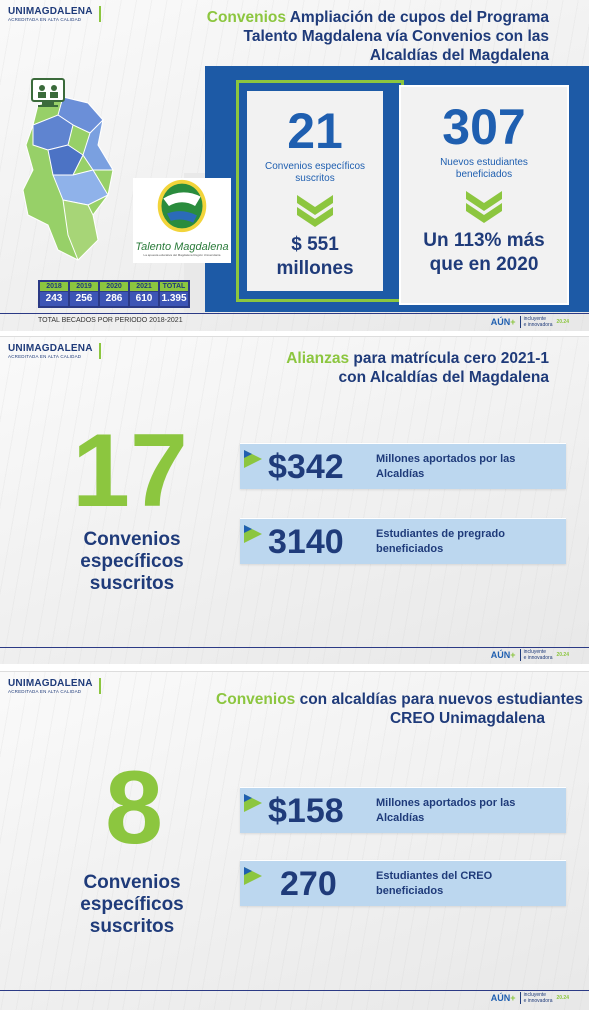  What do you see at coordinates (484, 240) in the screenshot?
I see `growth-note: Un 113% más` at bounding box center [484, 240].